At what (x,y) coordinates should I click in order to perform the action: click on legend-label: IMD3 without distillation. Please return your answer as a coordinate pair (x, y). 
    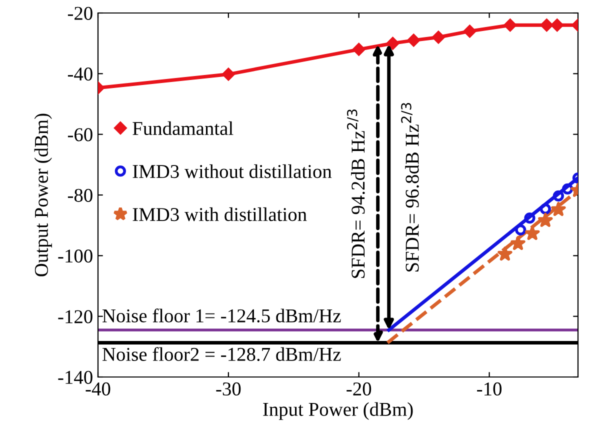
    Looking at the image, I should click on (232, 171).